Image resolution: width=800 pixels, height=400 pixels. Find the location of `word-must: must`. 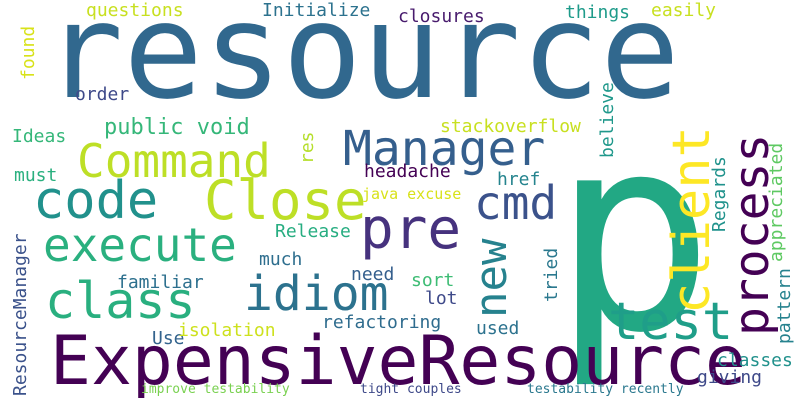

word-must: must is located at coordinates (36, 175).